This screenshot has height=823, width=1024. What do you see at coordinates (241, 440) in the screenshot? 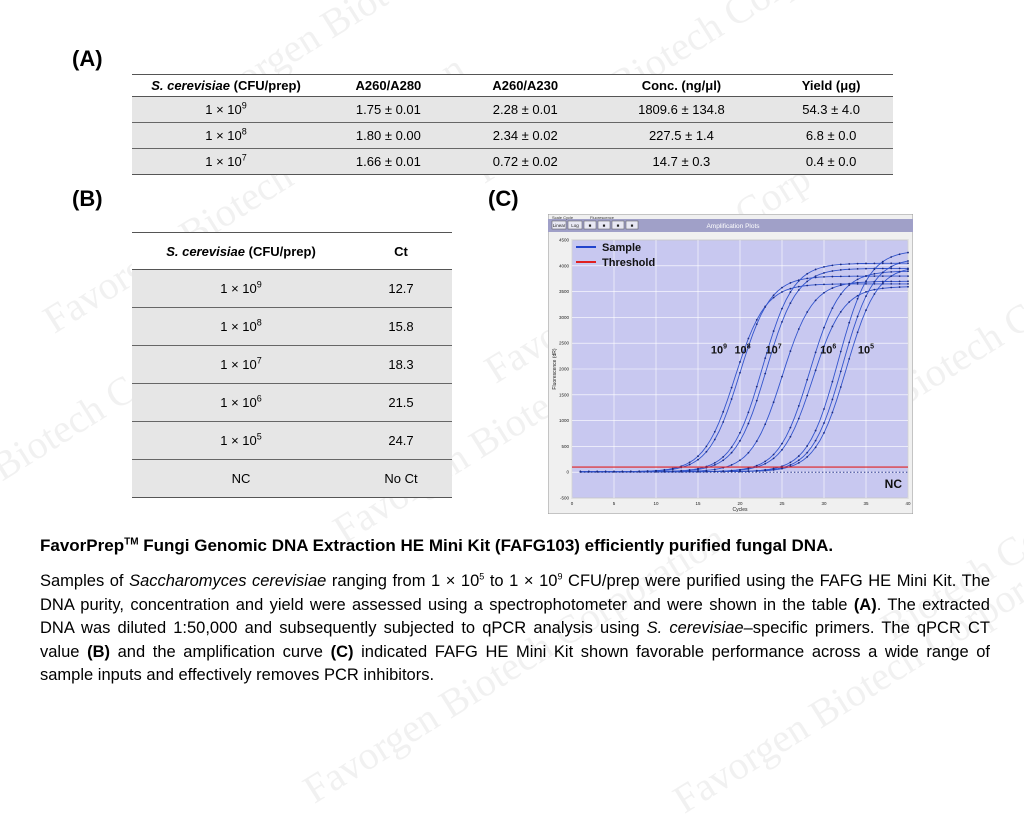
I see `sample-cell: 1 × 105` at bounding box center [241, 440].